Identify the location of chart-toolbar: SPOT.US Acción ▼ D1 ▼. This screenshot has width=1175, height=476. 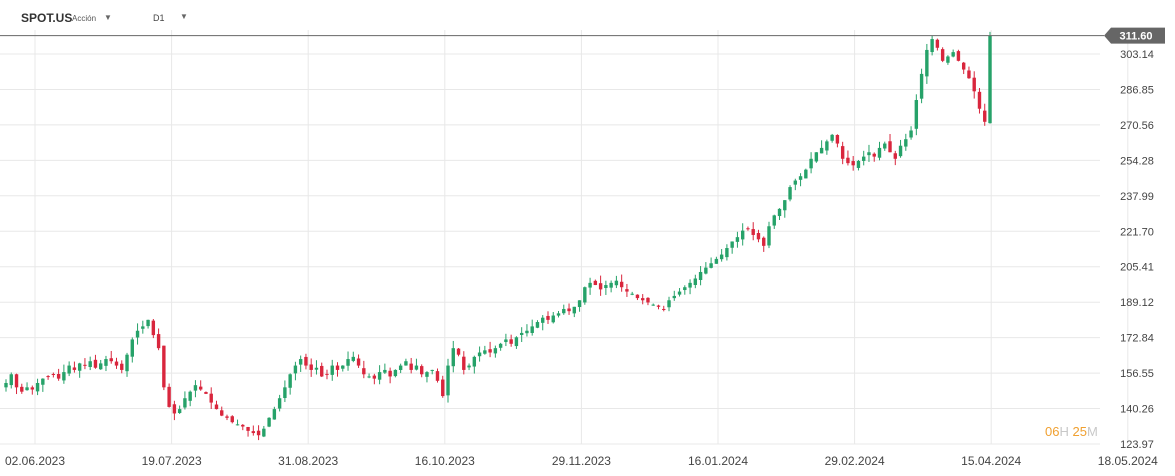
(150, 15).